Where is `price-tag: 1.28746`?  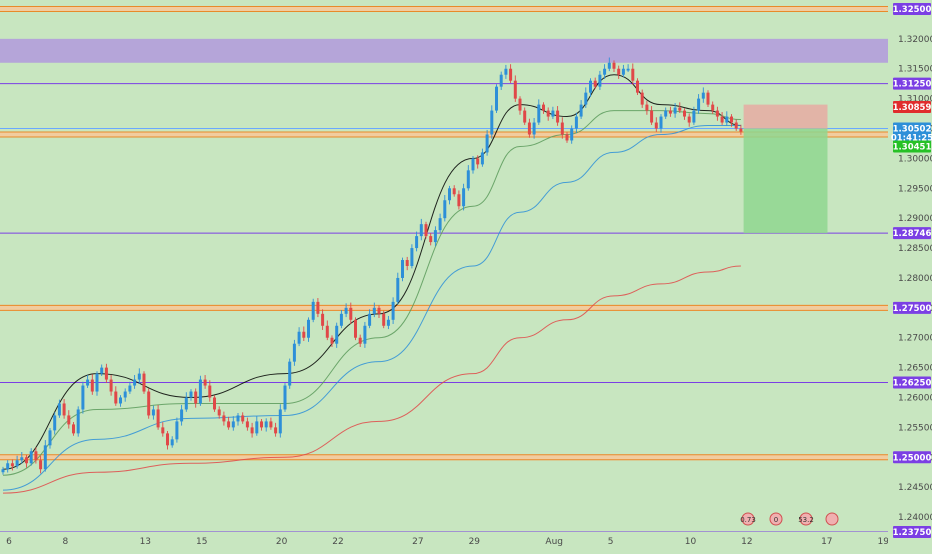
price-tag: 1.28746 is located at coordinates (912, 233).